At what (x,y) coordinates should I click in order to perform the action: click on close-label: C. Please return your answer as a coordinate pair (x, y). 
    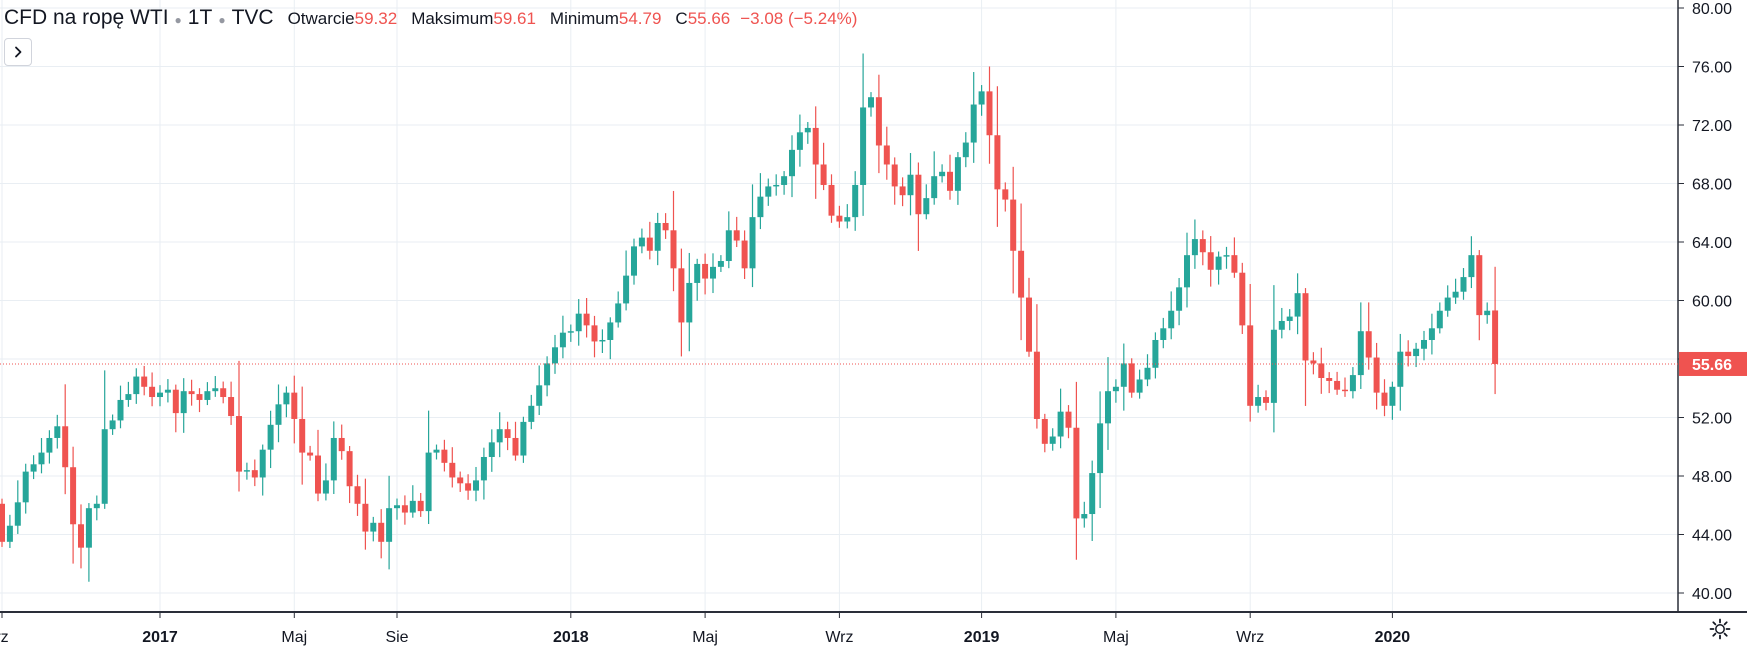
    Looking at the image, I should click on (681, 18).